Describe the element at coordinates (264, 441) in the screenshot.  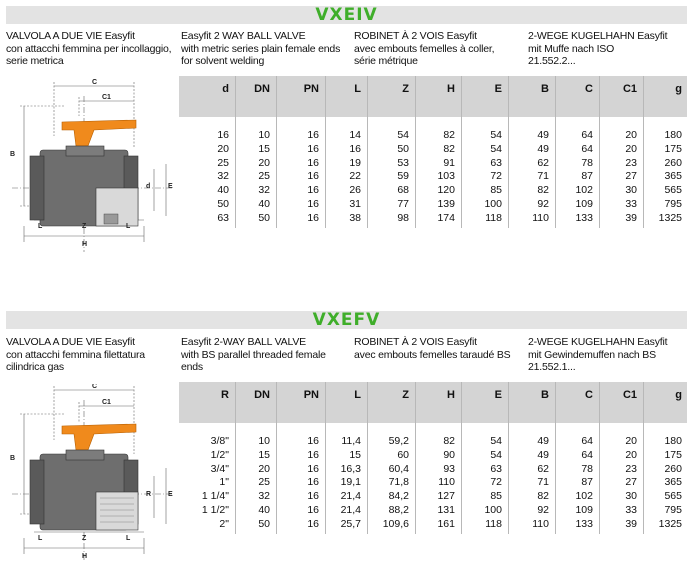
I see `table-cell: 10` at that location.